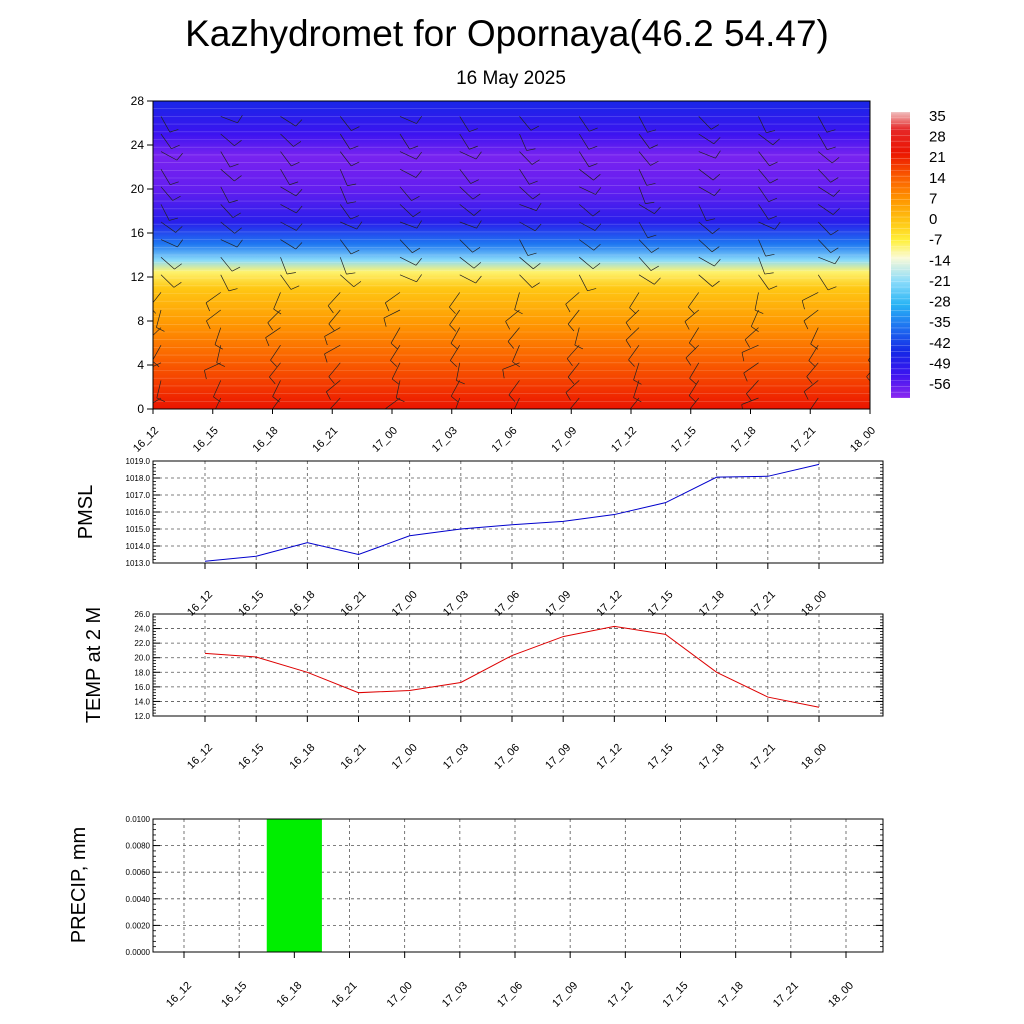  I want to click on y-tick-label: 4, so click(140, 365).